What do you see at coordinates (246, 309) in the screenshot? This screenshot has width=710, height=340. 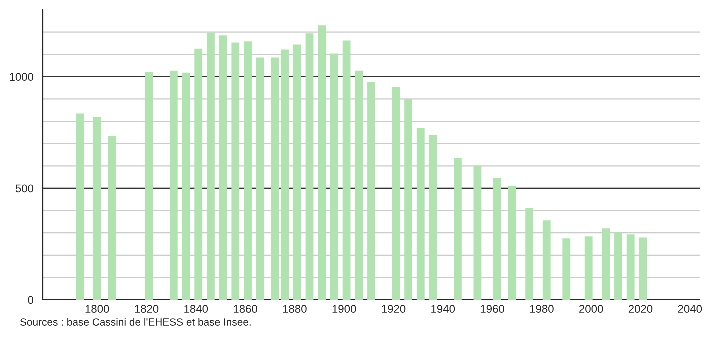 I see `x-tick-label: 1860` at bounding box center [246, 309].